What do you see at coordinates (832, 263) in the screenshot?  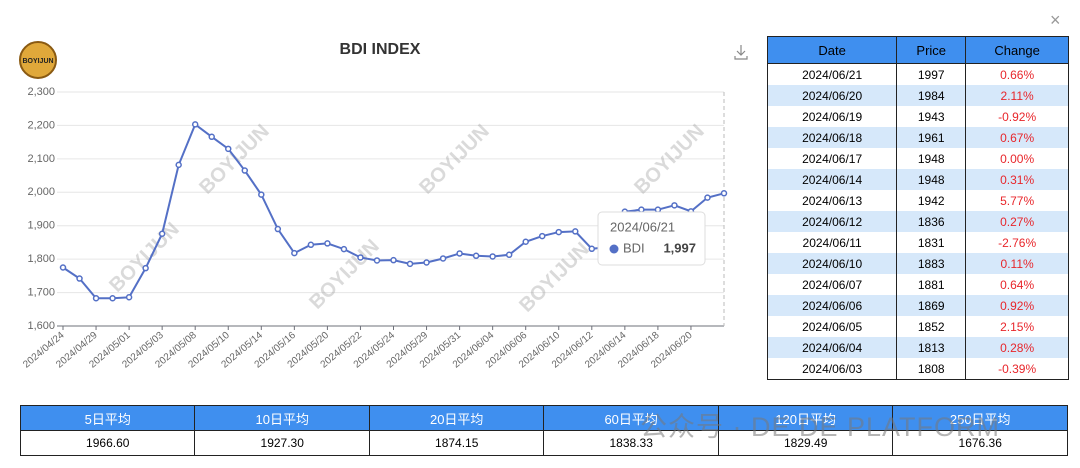 I see `table-cell: 2024/06/10` at bounding box center [832, 263].